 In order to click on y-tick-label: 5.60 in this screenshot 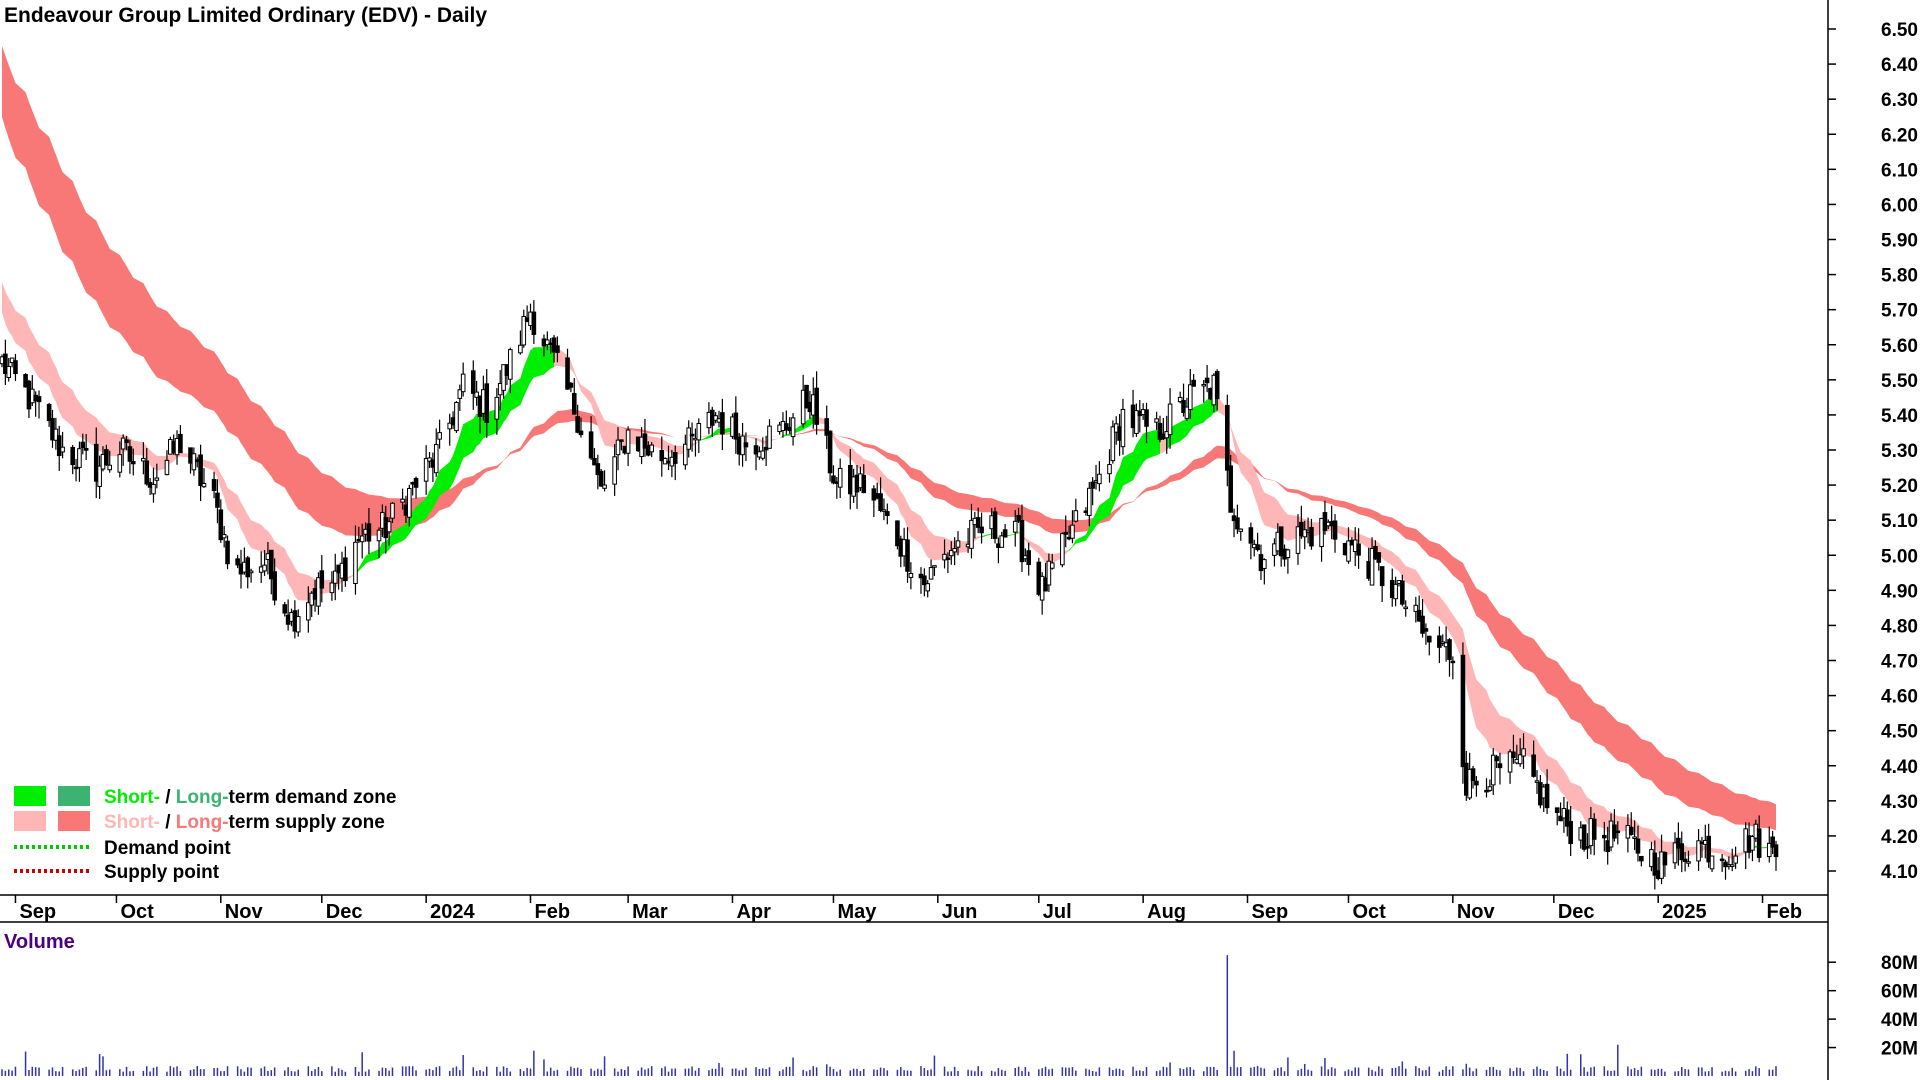, I will do `click(1899, 346)`.